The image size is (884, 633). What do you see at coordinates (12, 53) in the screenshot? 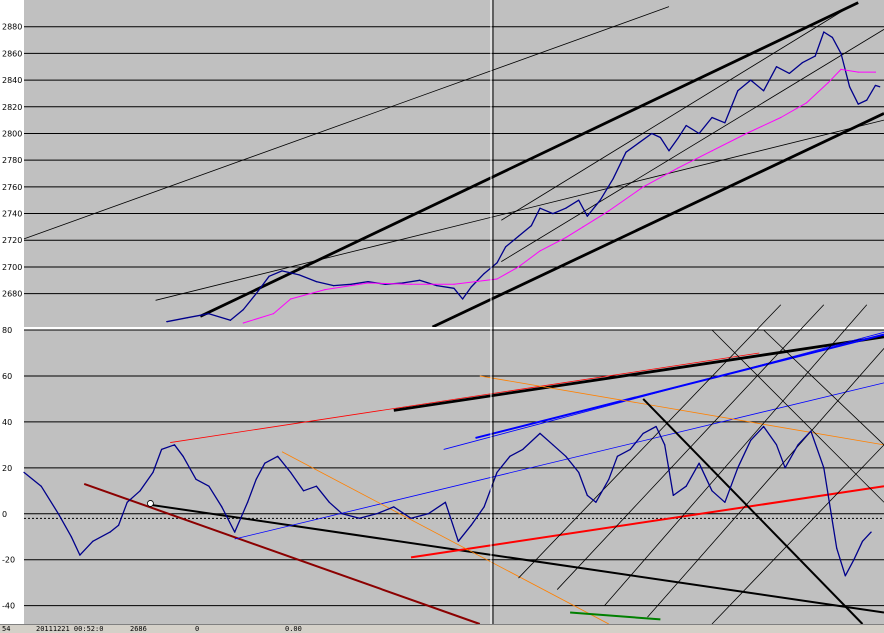
I see `price-y-tick-label: 2860` at bounding box center [12, 53].